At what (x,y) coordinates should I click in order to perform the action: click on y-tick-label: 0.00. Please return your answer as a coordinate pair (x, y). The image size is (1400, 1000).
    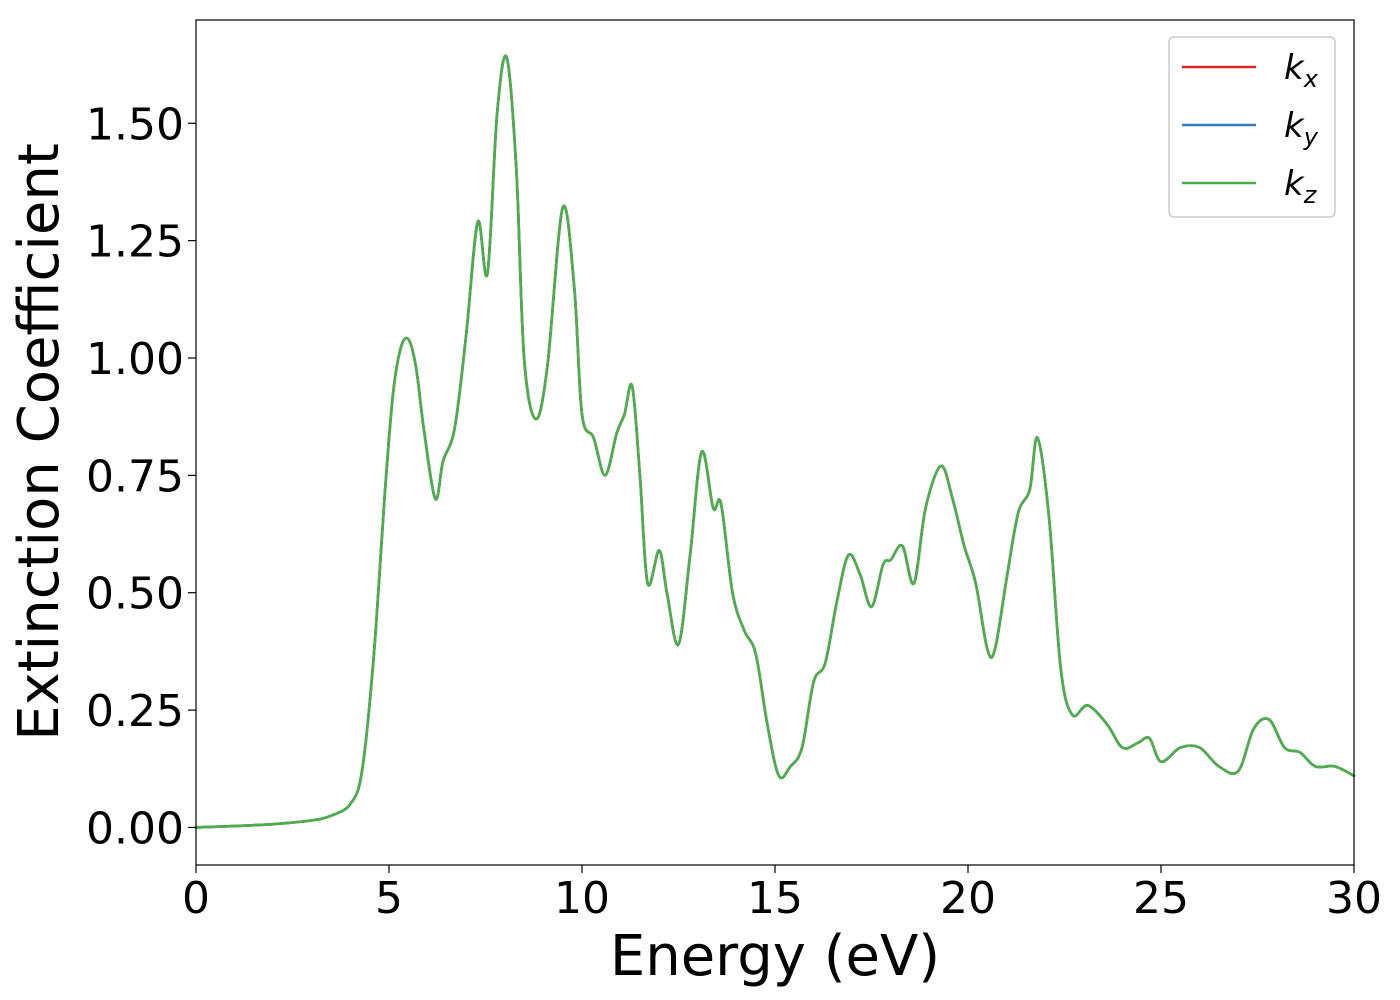
    Looking at the image, I should click on (135, 828).